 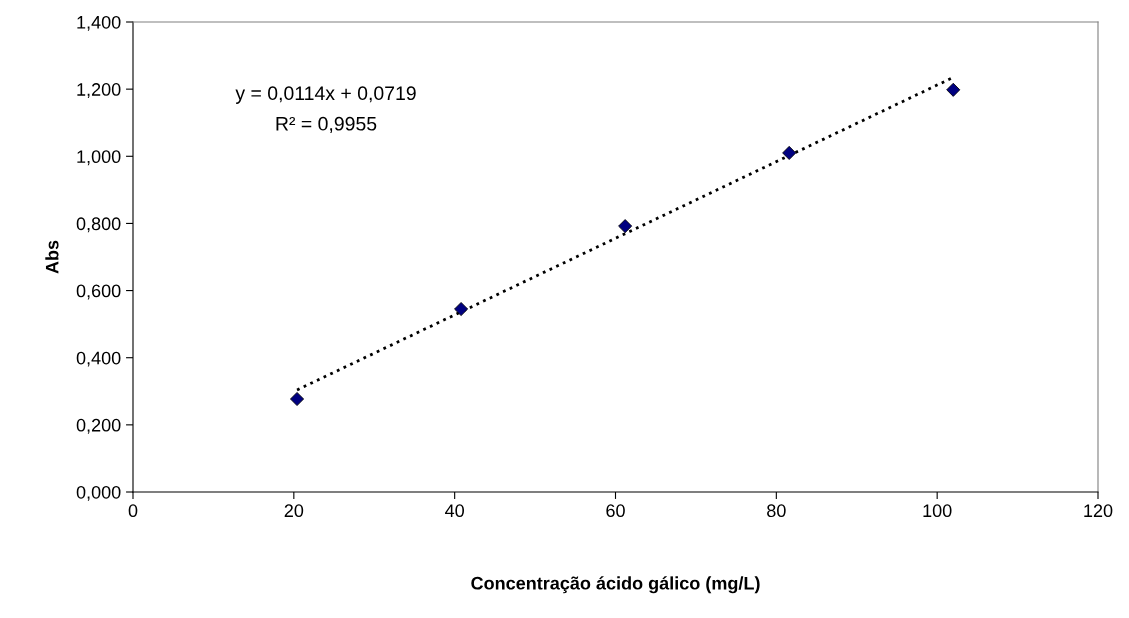 I want to click on y-axis-title: Abs, so click(x=52, y=257).